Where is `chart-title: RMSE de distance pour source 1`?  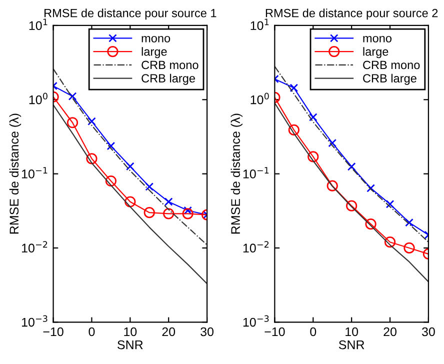
chart-title: RMSE de distance pour source 1 is located at coordinates (130, 14).